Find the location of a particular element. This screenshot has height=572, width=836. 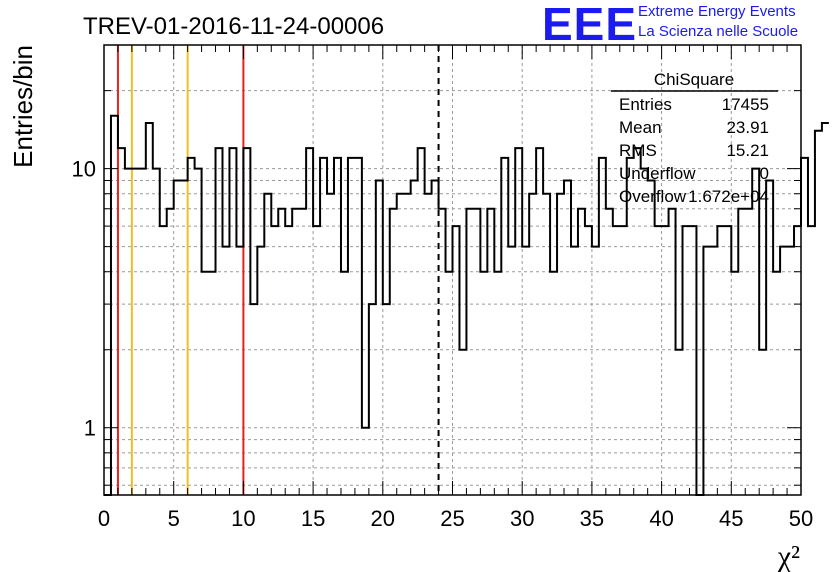

x-axis-label: χ² is located at coordinates (788, 556).